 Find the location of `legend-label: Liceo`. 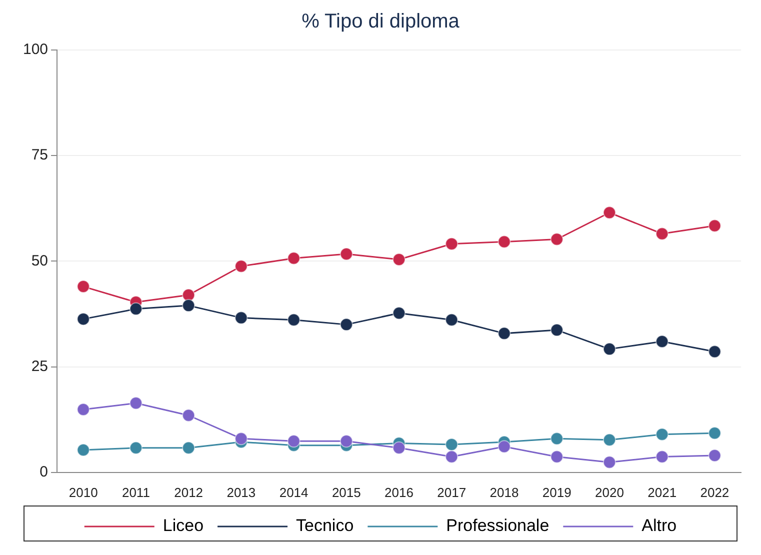

legend-label: Liceo is located at coordinates (183, 526).